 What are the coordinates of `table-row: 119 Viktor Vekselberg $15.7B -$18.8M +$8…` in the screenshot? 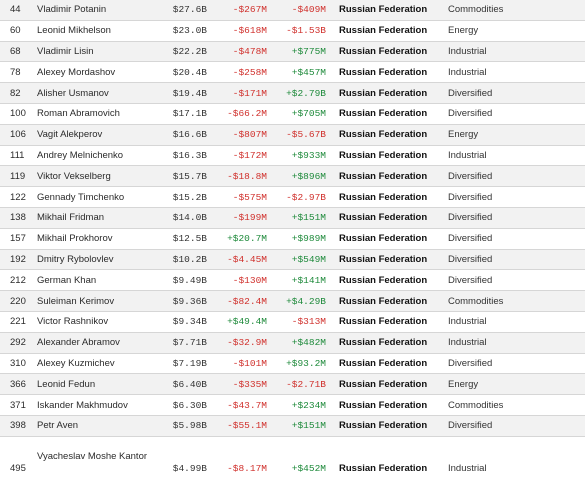 It's located at (292, 177).